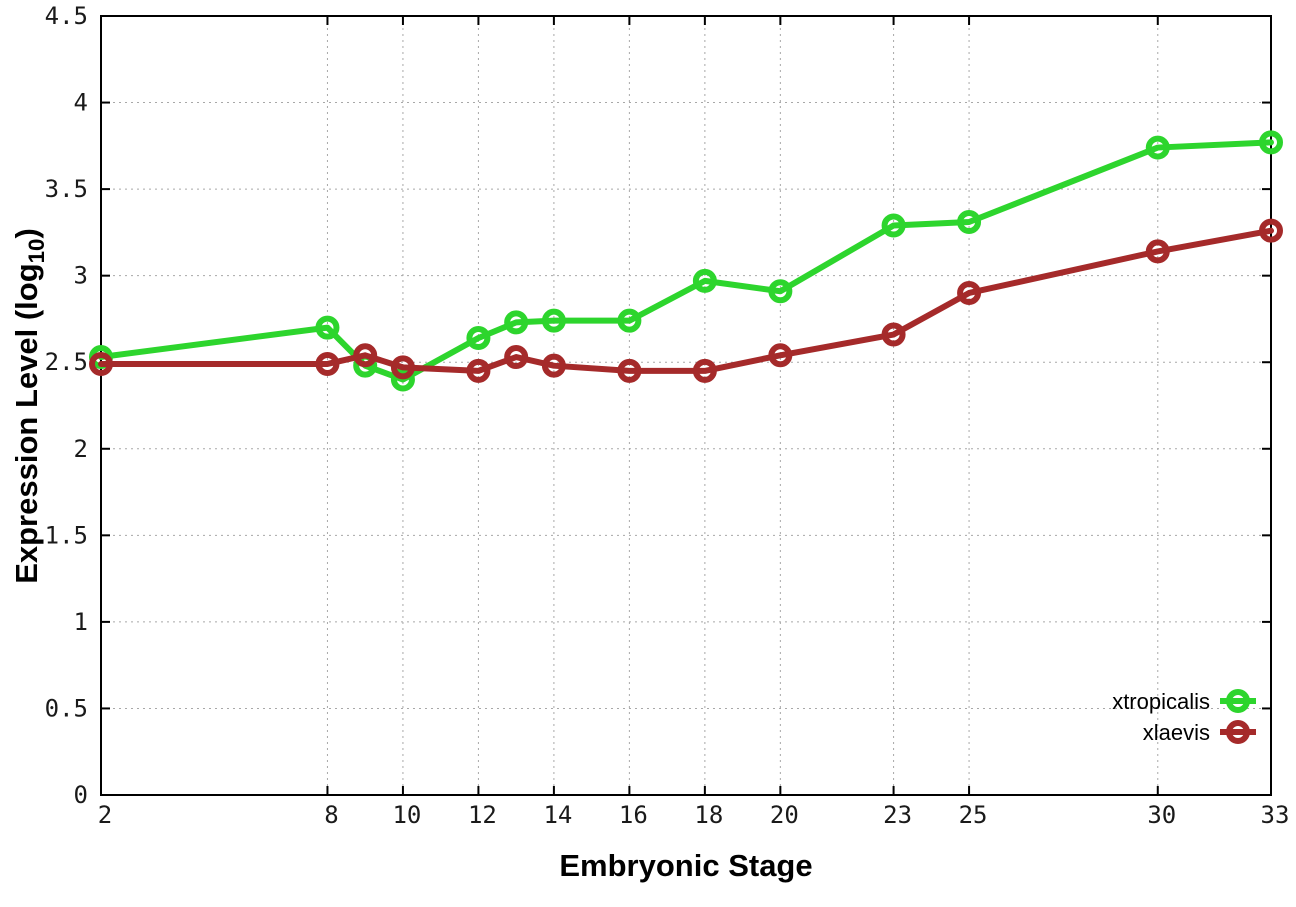  I want to click on x-tick-label: 2, so click(105, 815).